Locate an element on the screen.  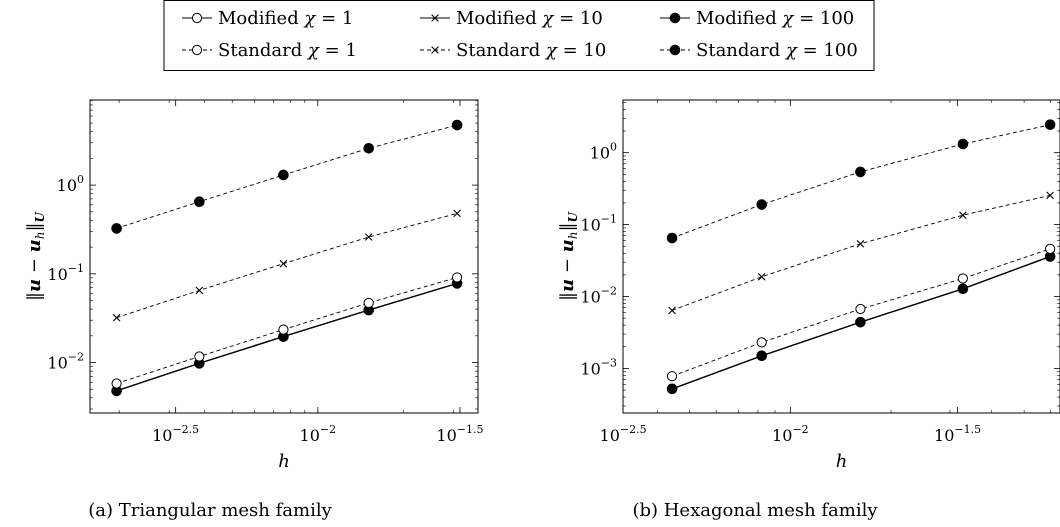
legend-label: Modified χ = 1 is located at coordinates (285, 18).